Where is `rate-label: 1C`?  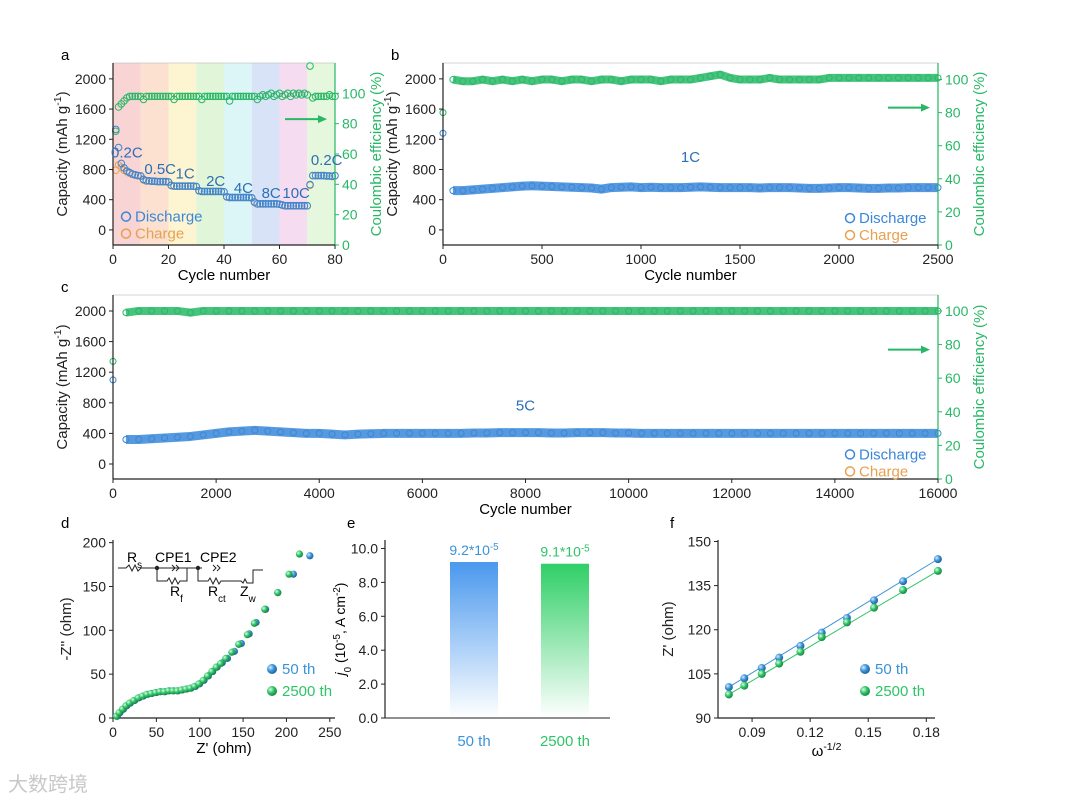 rate-label: 1C is located at coordinates (185, 174).